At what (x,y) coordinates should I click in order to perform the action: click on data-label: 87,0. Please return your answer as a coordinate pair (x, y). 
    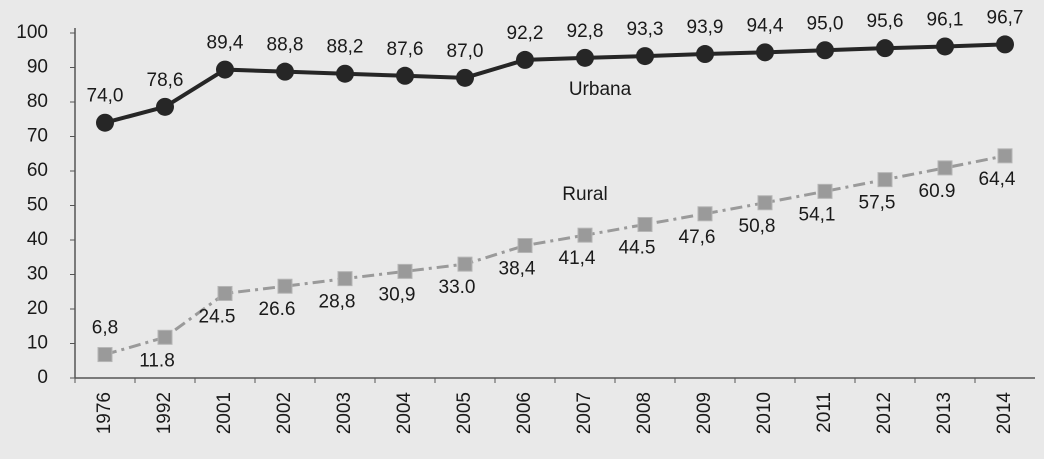
    Looking at the image, I should click on (465, 51).